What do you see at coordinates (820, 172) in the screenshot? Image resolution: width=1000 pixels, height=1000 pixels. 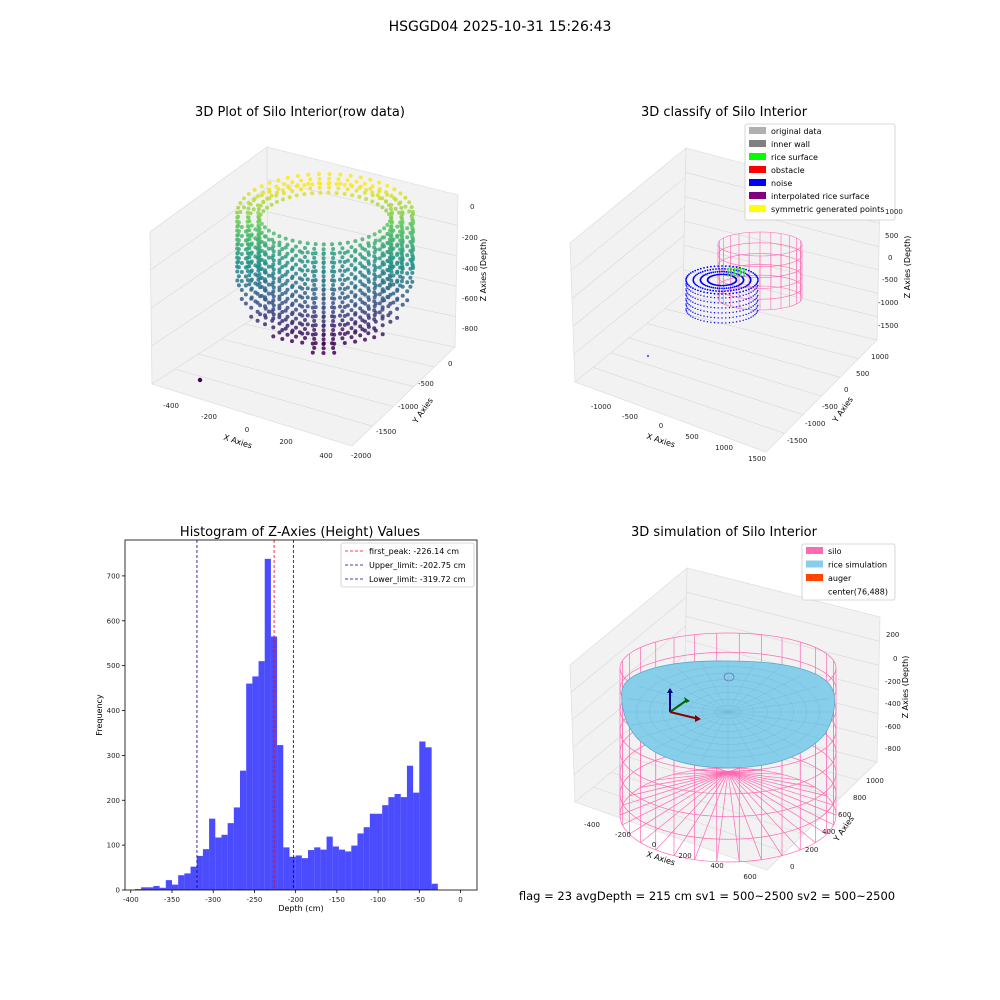 I see `panel2-legend-frame` at bounding box center [820, 172].